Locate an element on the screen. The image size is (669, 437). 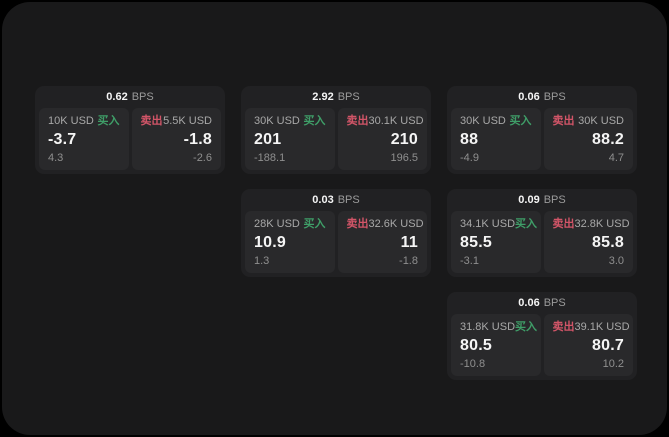
buy-price: -3.7 is located at coordinates (62, 139).